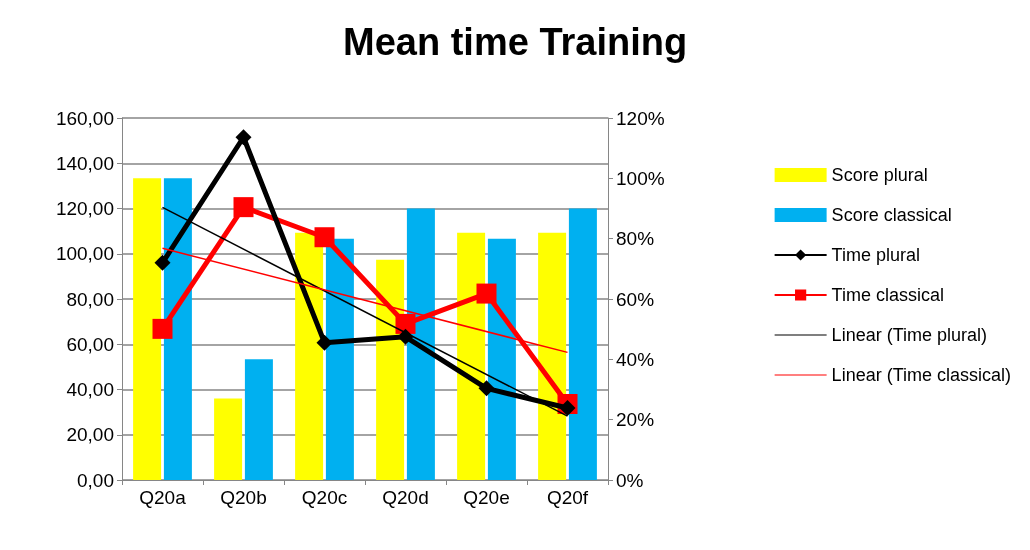 This screenshot has height=550, width=1030. What do you see at coordinates (921, 375) in the screenshot?
I see `legend-label: Linear (Time classical)` at bounding box center [921, 375].